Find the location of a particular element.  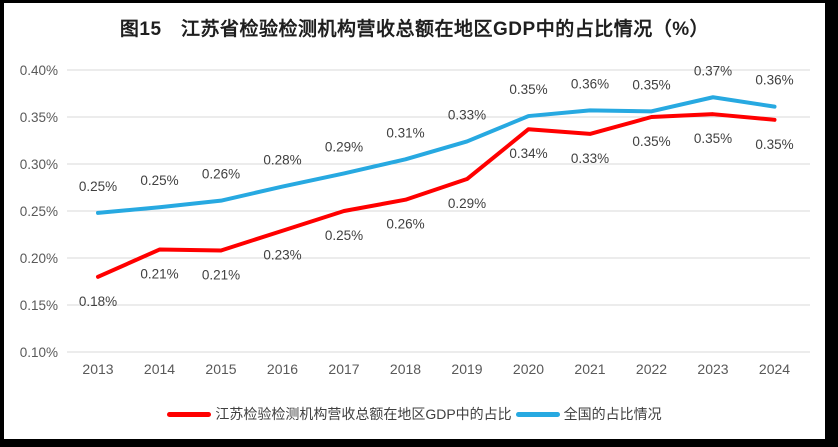

x-axis-tick-label: 2022 is located at coordinates (651, 369).